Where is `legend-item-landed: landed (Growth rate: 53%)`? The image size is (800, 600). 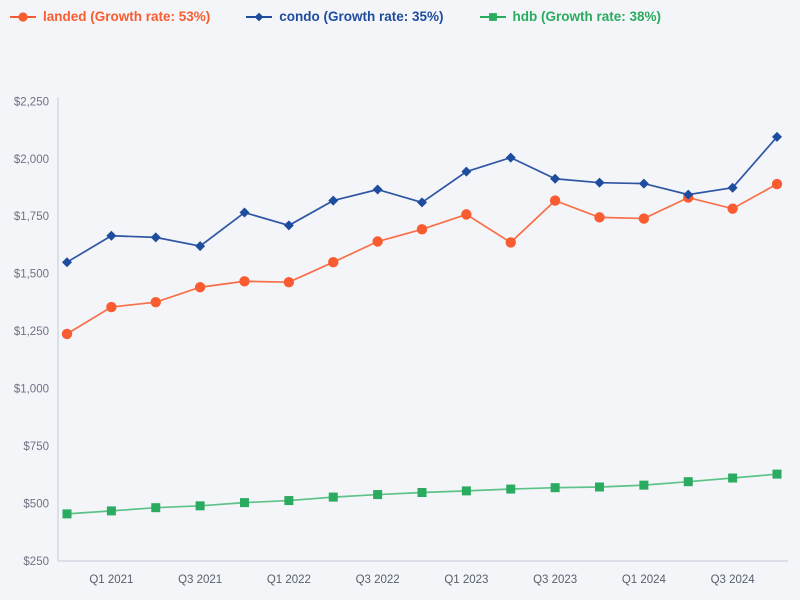
legend-item-landed: landed (Growth rate: 53%) is located at coordinates (110, 16).